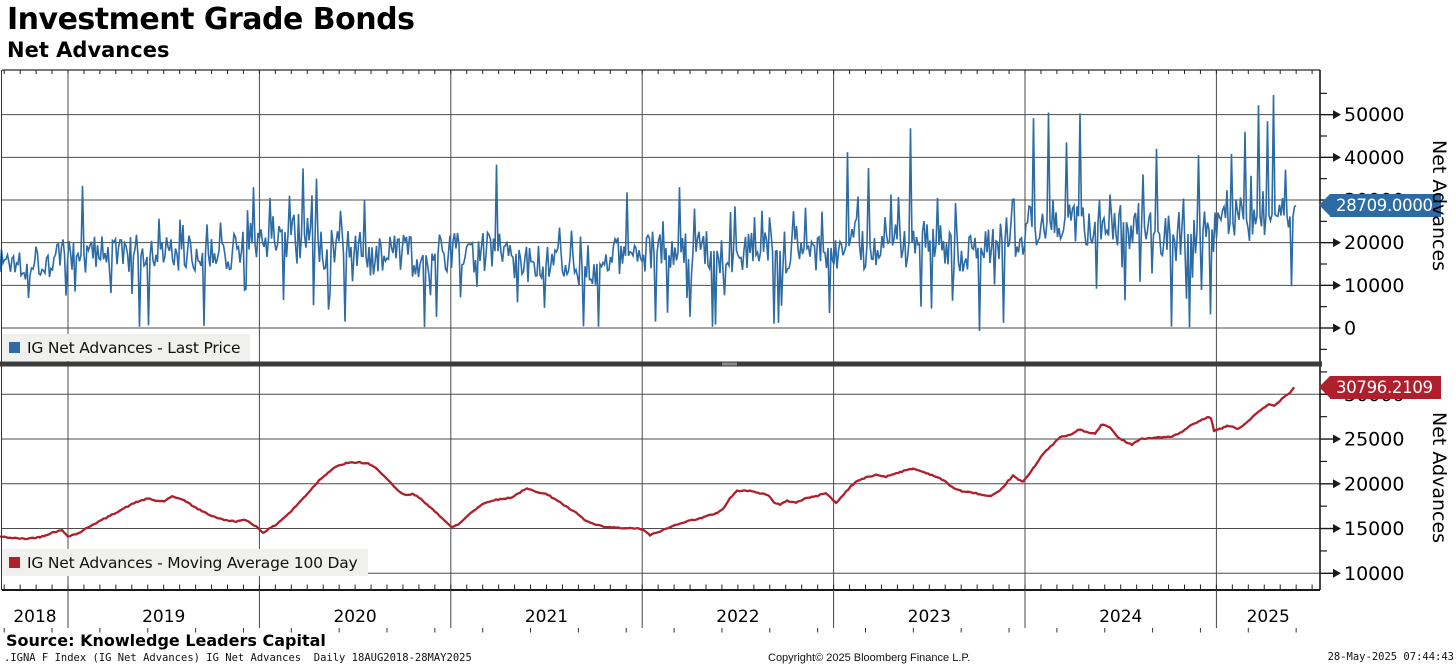 The width and height of the screenshot is (1456, 668). What do you see at coordinates (1380, 205) in the screenshot?
I see `last-price-value-tag: 28709.0000` at bounding box center [1380, 205].